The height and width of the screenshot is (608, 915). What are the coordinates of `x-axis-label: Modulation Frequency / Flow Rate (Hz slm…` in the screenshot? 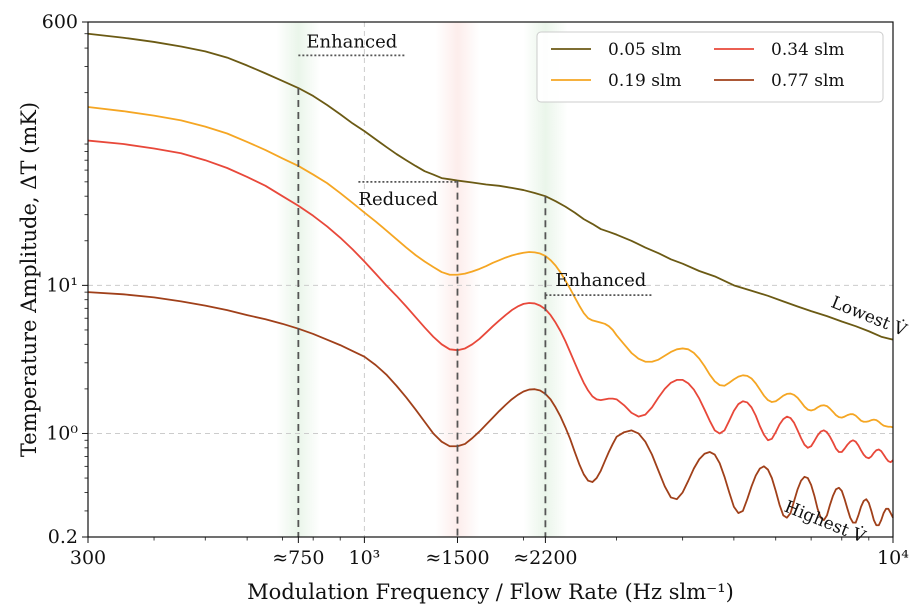 It's located at (490, 592).